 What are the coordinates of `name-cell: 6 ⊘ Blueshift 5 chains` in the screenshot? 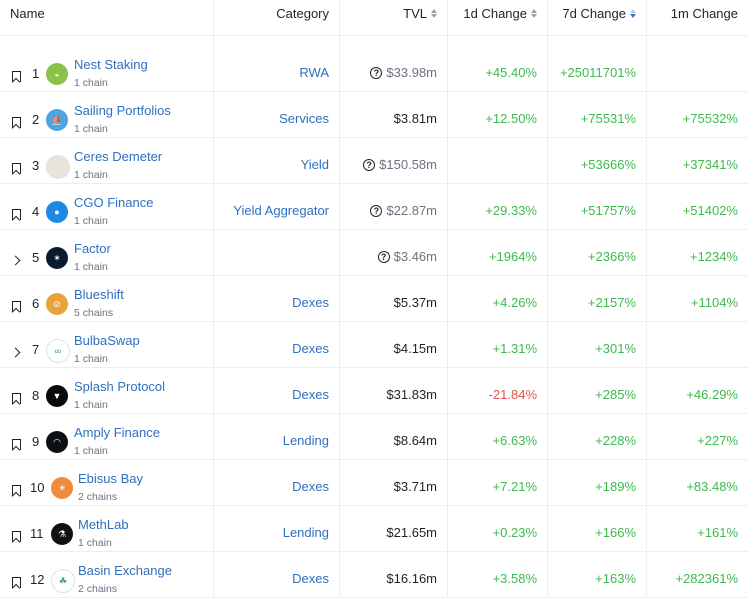 It's located at (107, 298).